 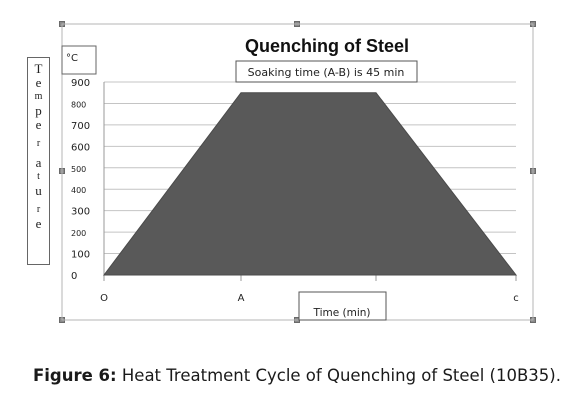 I want to click on y-tick-label-700: 700, so click(x=80, y=126).